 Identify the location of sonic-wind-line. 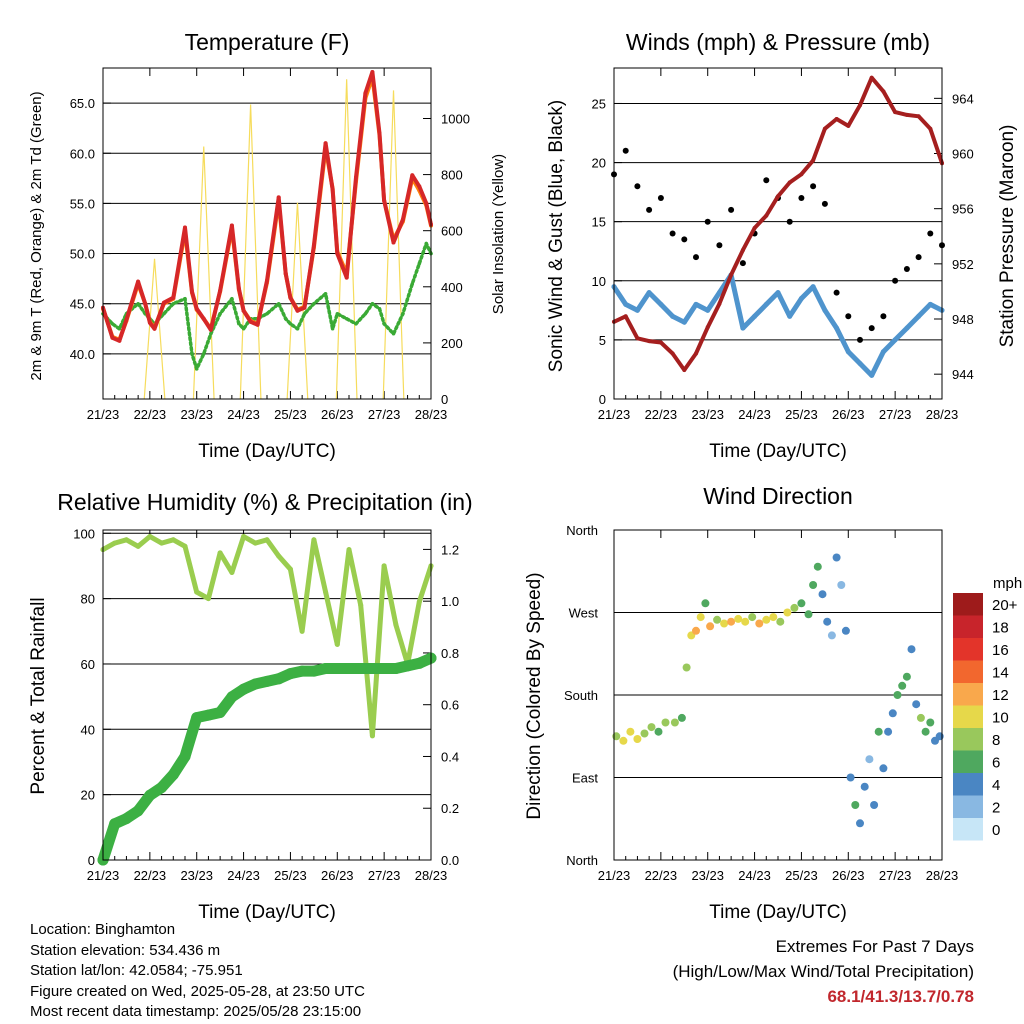
(778, 325).